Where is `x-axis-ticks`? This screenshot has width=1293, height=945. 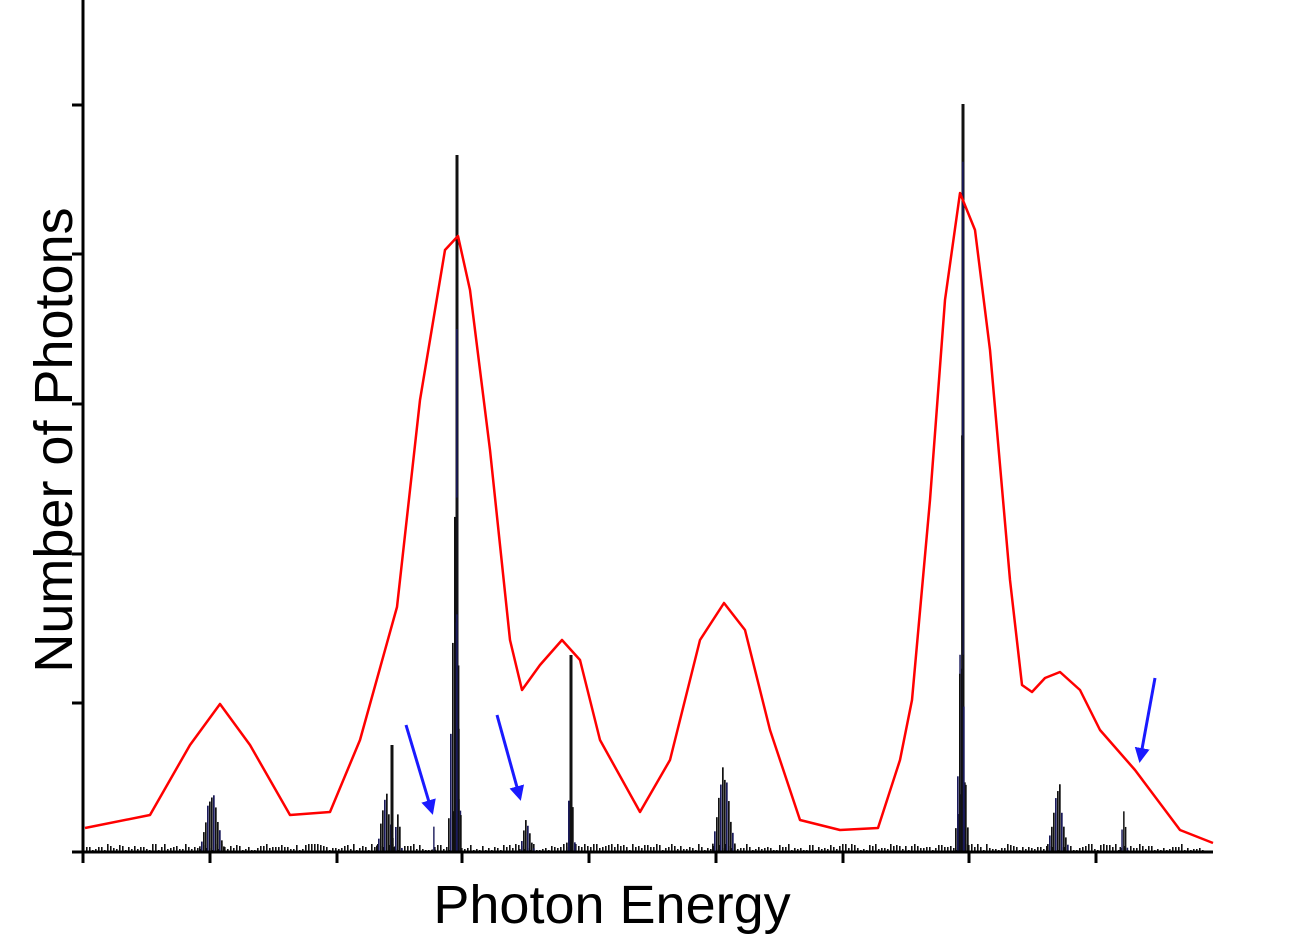
x-axis-ticks is located at coordinates (589, 857).